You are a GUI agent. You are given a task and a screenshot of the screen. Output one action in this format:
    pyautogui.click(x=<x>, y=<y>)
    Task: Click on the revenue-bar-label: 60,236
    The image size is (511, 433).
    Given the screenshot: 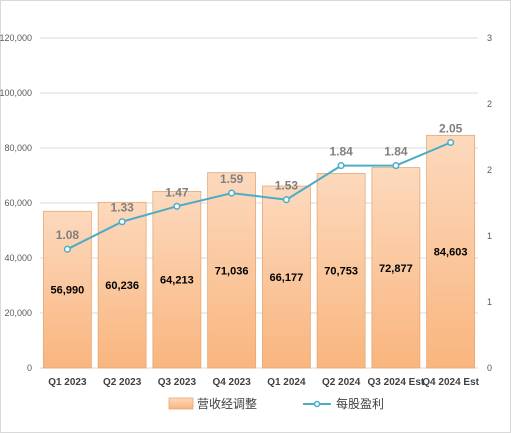 What is the action you would take?
    pyautogui.click(x=122, y=286)
    